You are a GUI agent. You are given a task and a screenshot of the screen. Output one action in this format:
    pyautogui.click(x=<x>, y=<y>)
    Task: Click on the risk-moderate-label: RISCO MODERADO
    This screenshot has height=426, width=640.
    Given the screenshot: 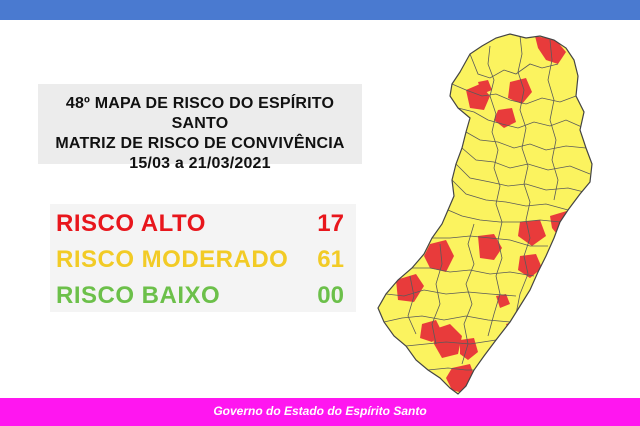 What is the action you would take?
    pyautogui.click(x=172, y=259)
    